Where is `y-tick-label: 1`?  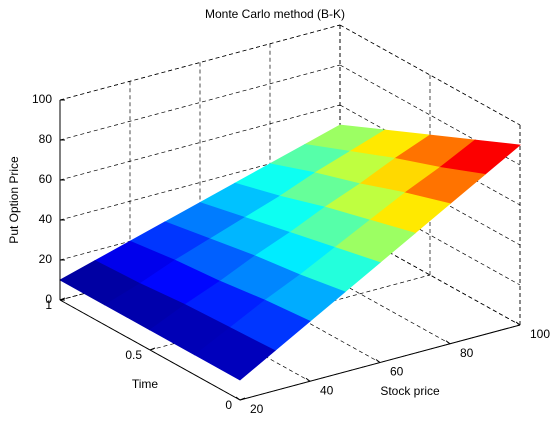 y-tick-label: 1 is located at coordinates (48, 305).